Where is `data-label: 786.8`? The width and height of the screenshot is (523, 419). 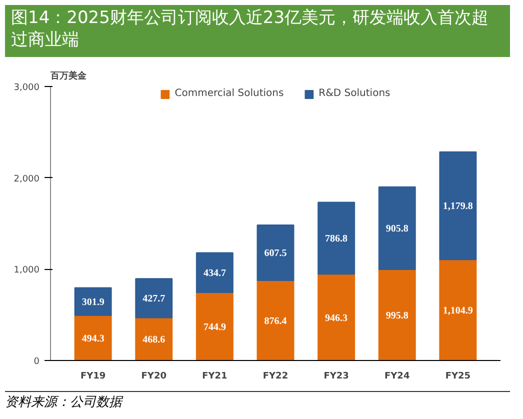
data-label: 786.8 is located at coordinates (336, 239).